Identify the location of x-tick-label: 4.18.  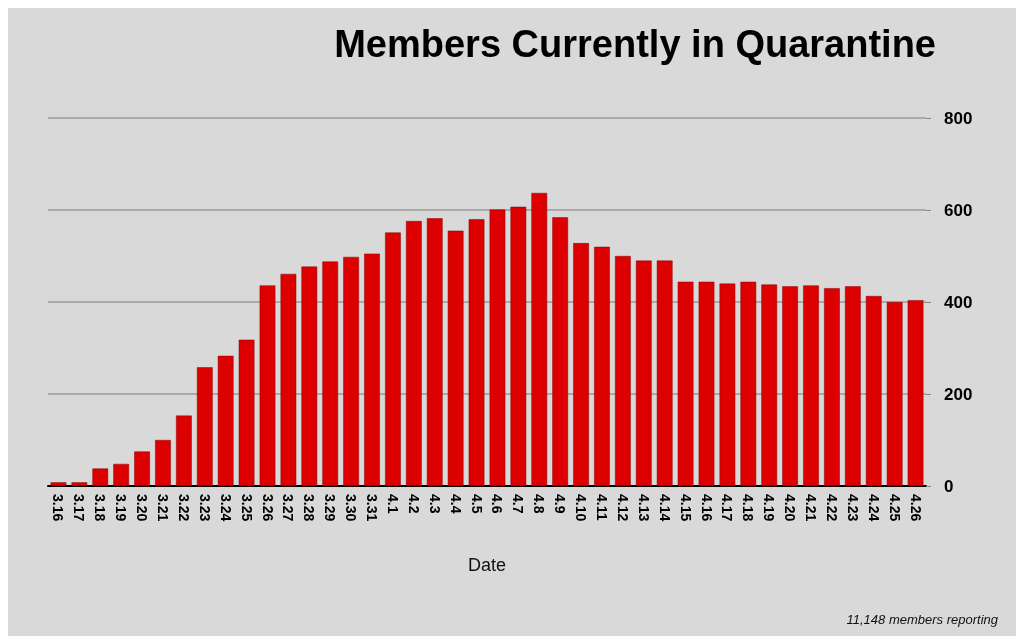
(748, 508).